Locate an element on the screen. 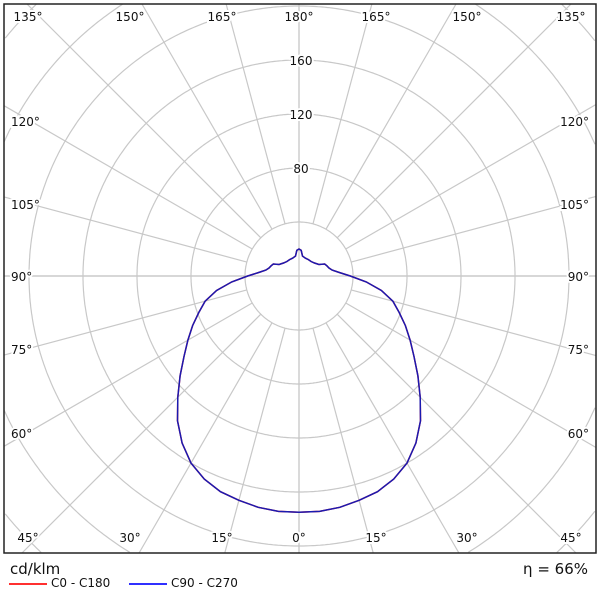  efficiency-label: η = 66% is located at coordinates (555, 569).